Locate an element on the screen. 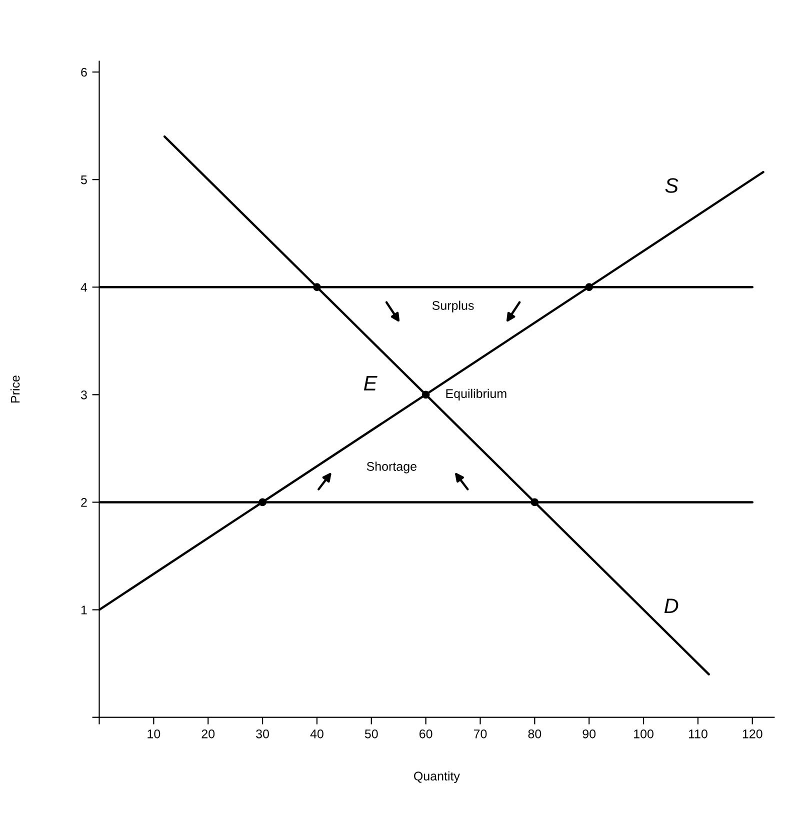 Image resolution: width=794 pixels, height=817 pixels. annotation: Equilibrium is located at coordinates (476, 394).